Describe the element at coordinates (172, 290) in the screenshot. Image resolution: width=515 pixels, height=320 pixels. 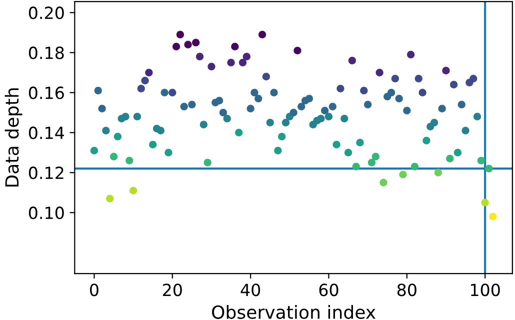
I see `x-tick-label: 20` at that location.